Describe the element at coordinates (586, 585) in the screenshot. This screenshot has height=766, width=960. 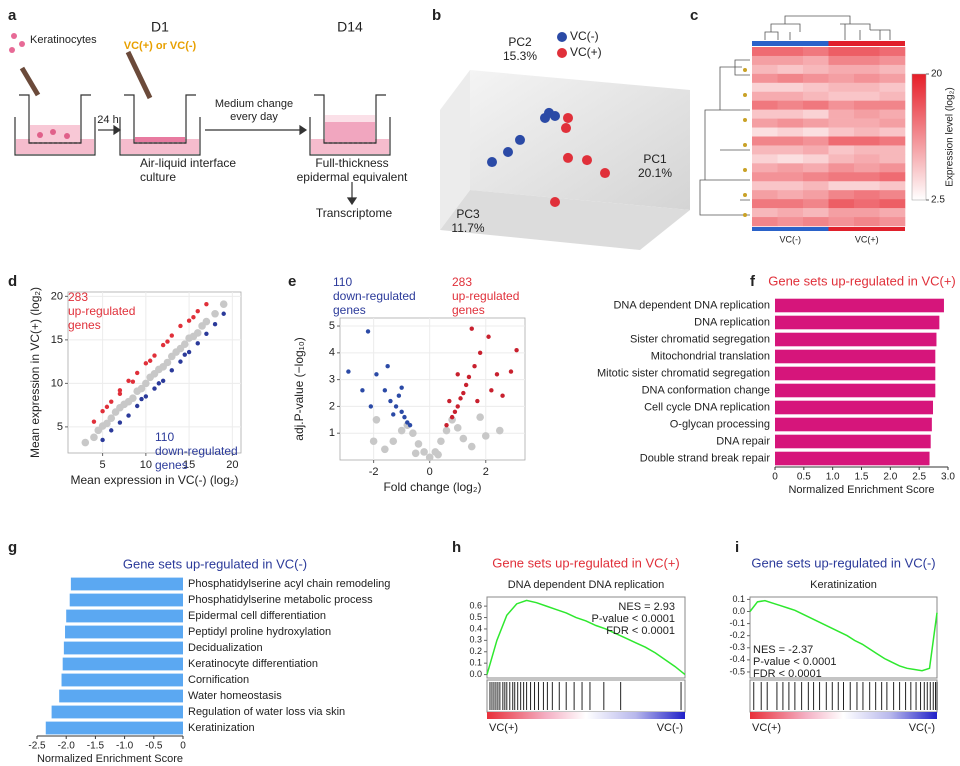
I see `chart-subtitle: DNA dependent DNA replication` at that location.